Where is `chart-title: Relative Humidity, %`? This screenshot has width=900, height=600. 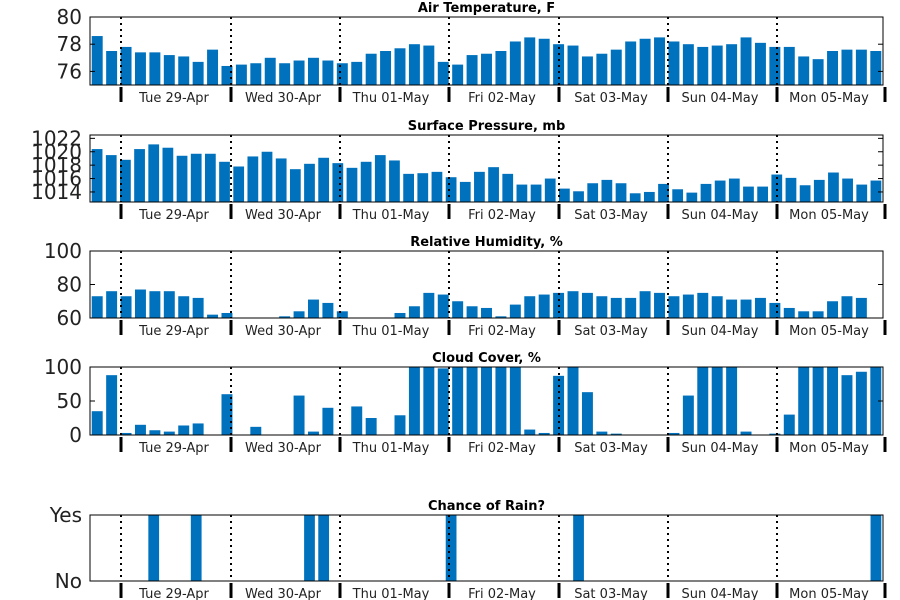 chart-title: Relative Humidity, % is located at coordinates (486, 242).